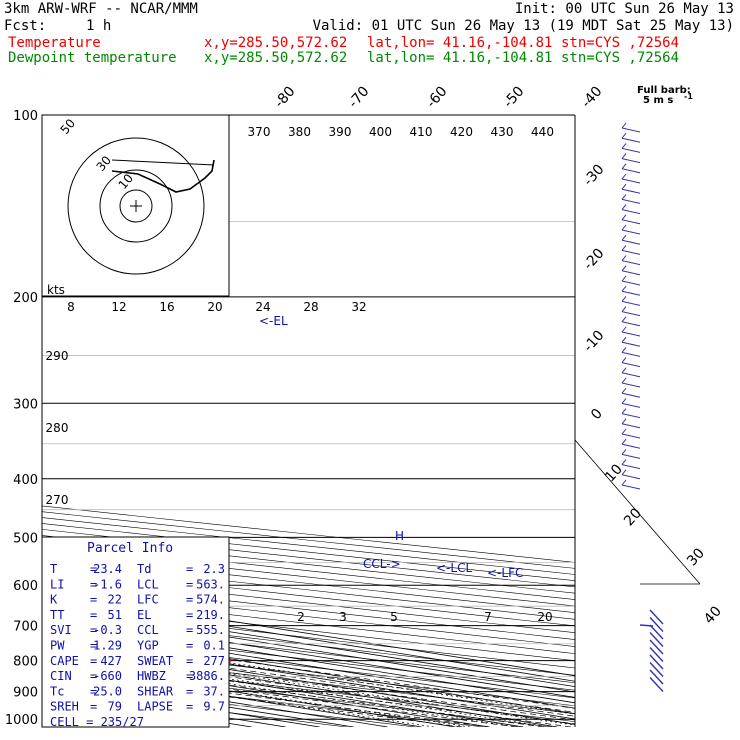 This screenshot has width=740, height=740. I want to click on parcel-value: -1.6, so click(107, 584).